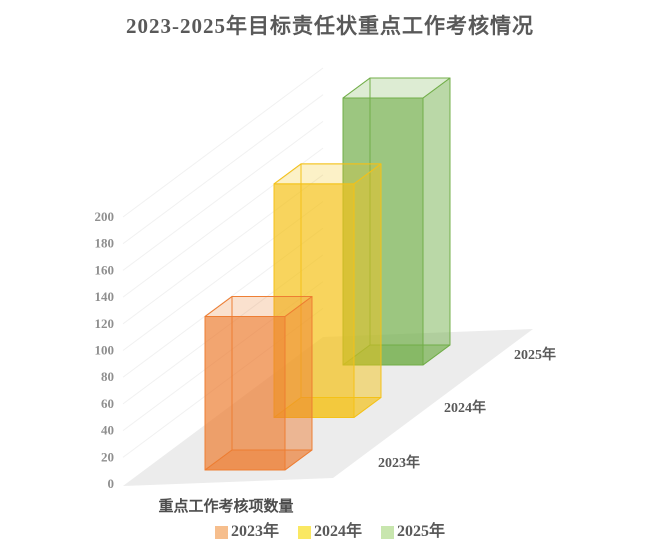  I want to click on x-axis-category-label: 重点工作考核项数量, so click(225, 506).